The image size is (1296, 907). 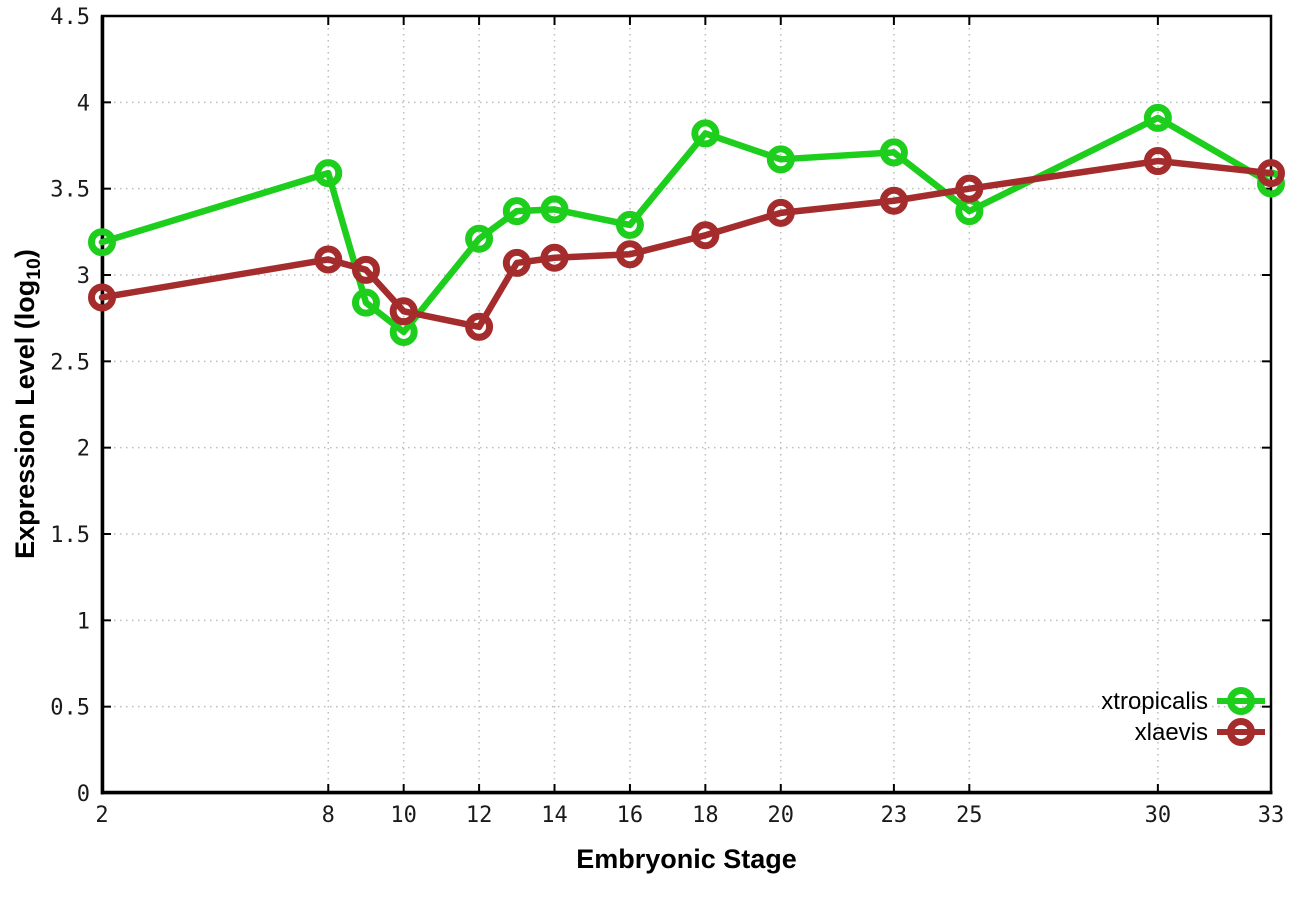 I want to click on y-tick-label: 3.5, so click(x=70, y=190).